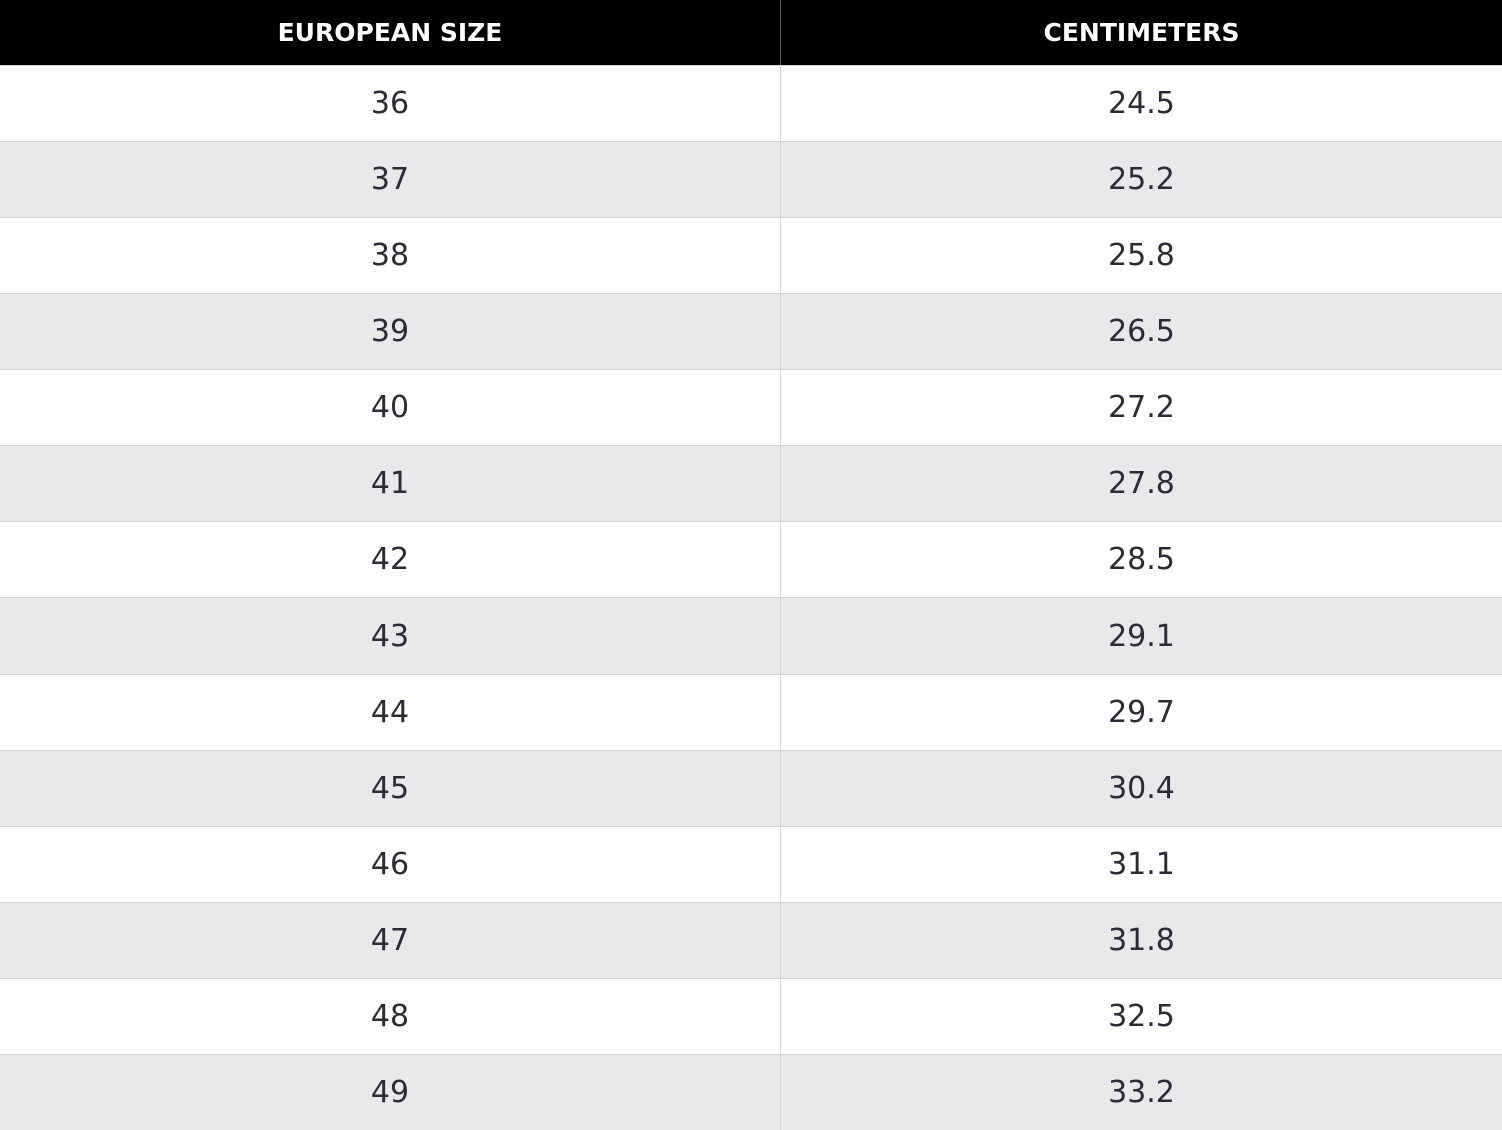 This screenshot has height=1130, width=1502. What do you see at coordinates (390, 635) in the screenshot?
I see `table-cell: 43` at bounding box center [390, 635].